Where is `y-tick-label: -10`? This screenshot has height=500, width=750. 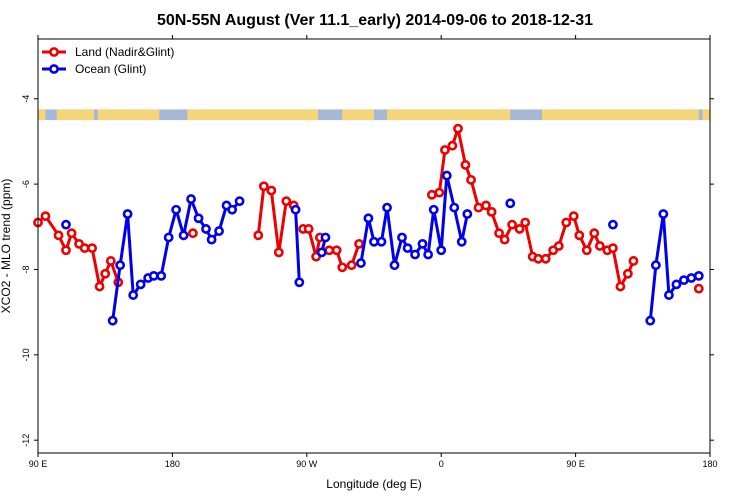
y-tick-label: -10 is located at coordinates (26, 354).